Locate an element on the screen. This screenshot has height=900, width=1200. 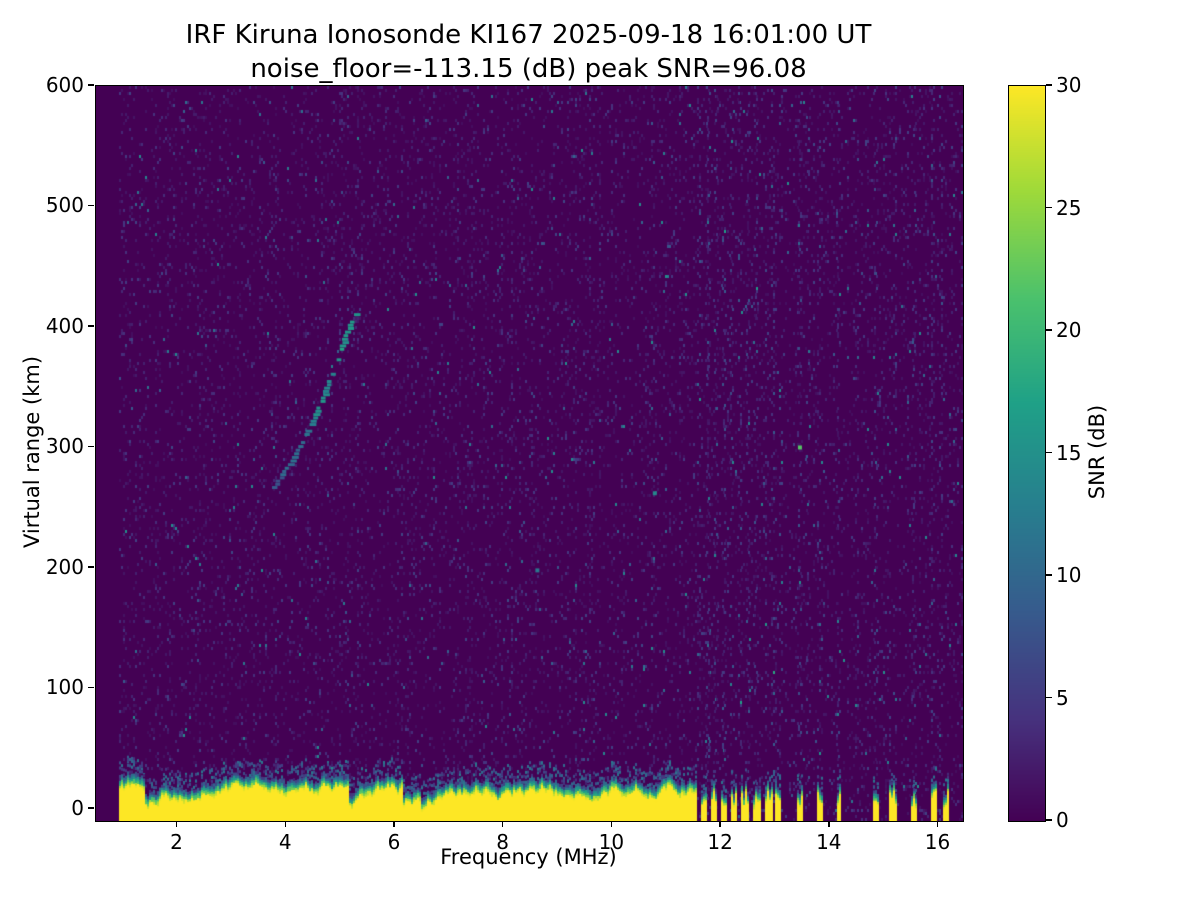
colorbar-tick-label: 15 is located at coordinates (1069, 452).